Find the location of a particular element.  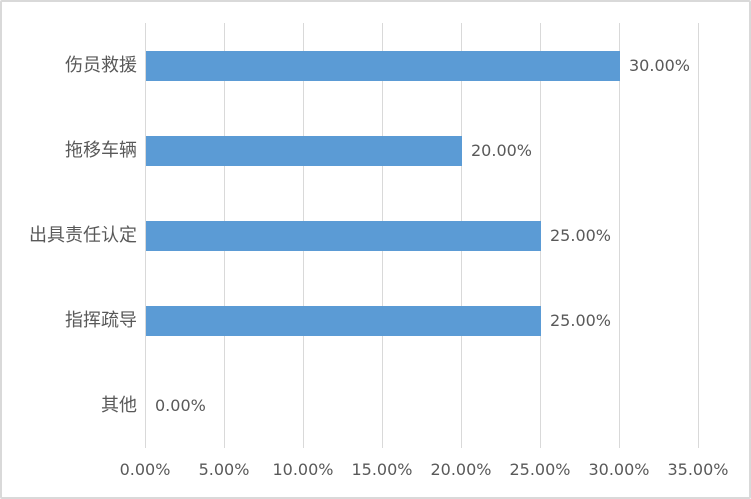

x-axis-tick-label: 25.00% is located at coordinates (540, 469).